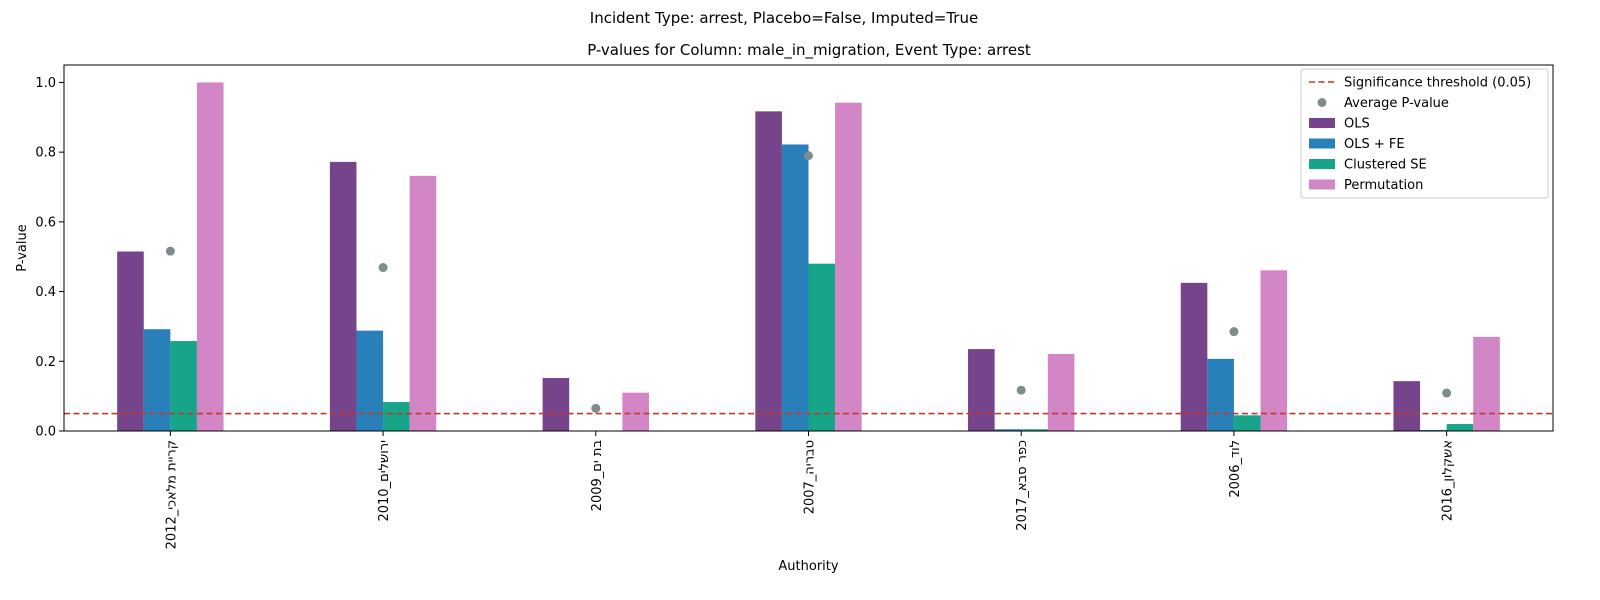  I want to click on x-tick-label: טבריה_2007, so click(810, 477).